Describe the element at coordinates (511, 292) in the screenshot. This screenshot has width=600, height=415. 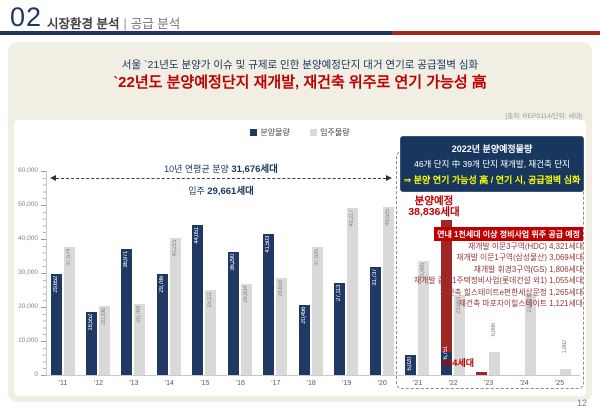
I see `supply-plan-item: 재건축 힐스테이트e편한세상문정 1,265세대` at that location.